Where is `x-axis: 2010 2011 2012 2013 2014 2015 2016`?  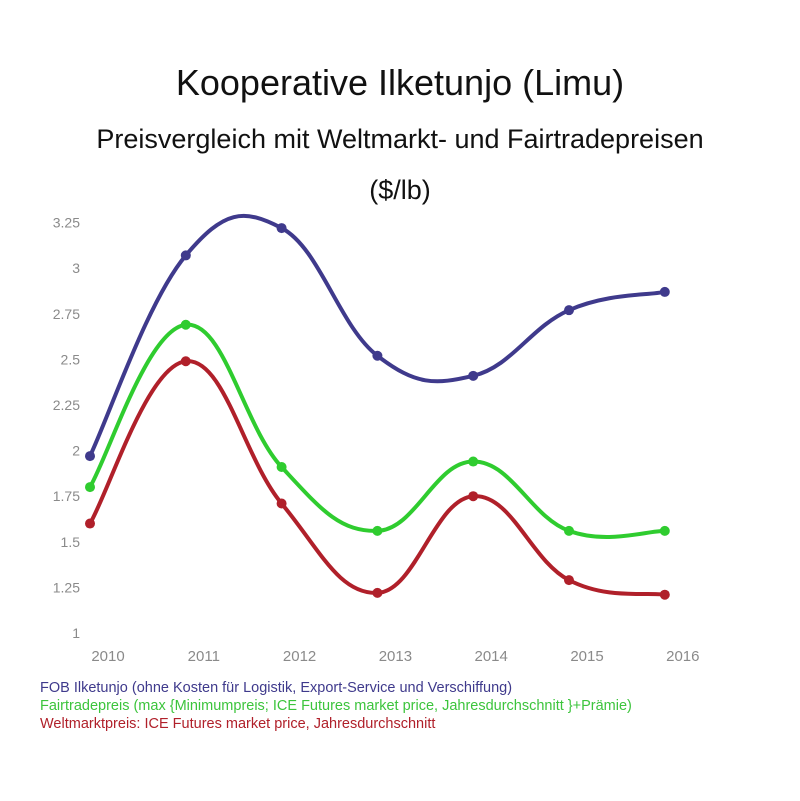
x-axis: 2010 2011 2012 2013 2014 2015 2016 is located at coordinates (395, 656).